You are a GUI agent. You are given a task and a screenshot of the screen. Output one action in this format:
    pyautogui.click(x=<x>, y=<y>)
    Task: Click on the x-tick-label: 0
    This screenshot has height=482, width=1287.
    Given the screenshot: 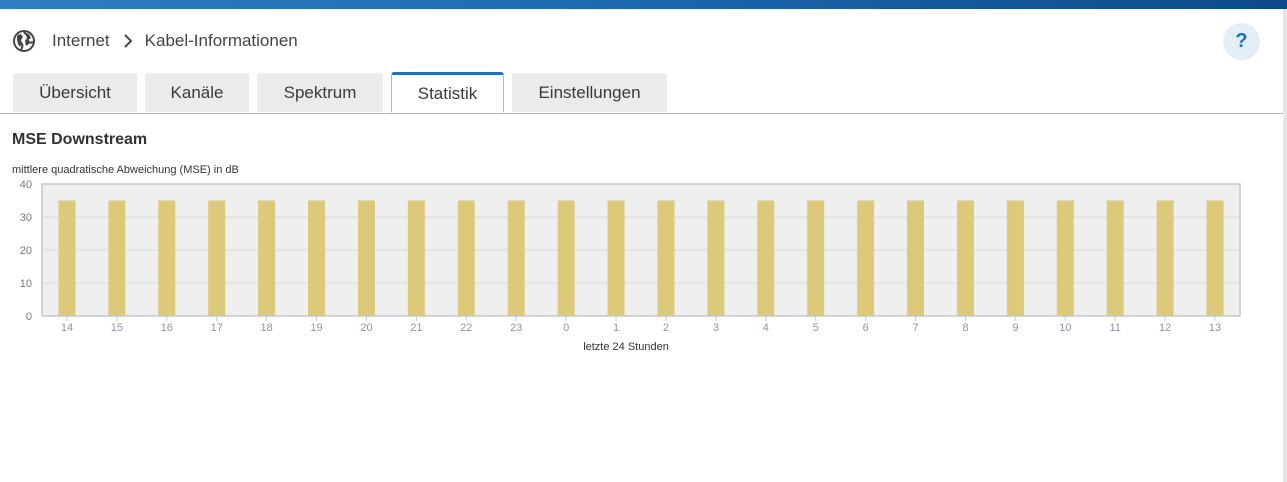 What is the action you would take?
    pyautogui.click(x=566, y=328)
    